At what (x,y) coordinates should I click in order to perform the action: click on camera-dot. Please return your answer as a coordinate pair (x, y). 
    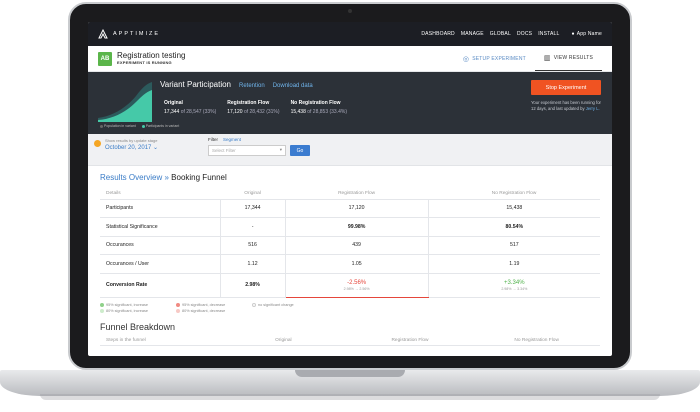
    Looking at the image, I should click on (350, 11).